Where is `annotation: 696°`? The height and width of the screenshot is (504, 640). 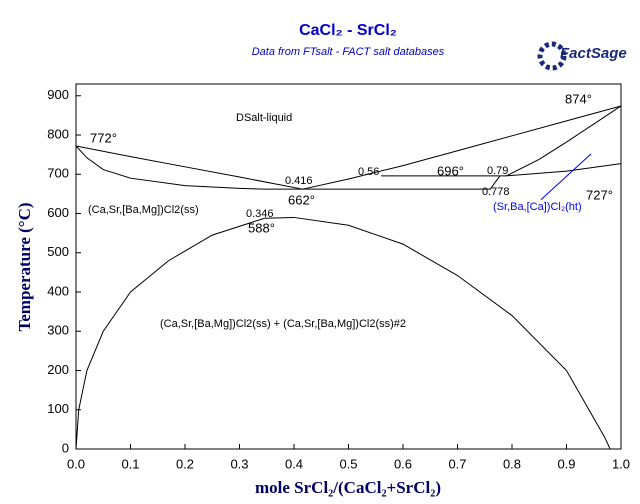 annotation: 696° is located at coordinates (450, 170).